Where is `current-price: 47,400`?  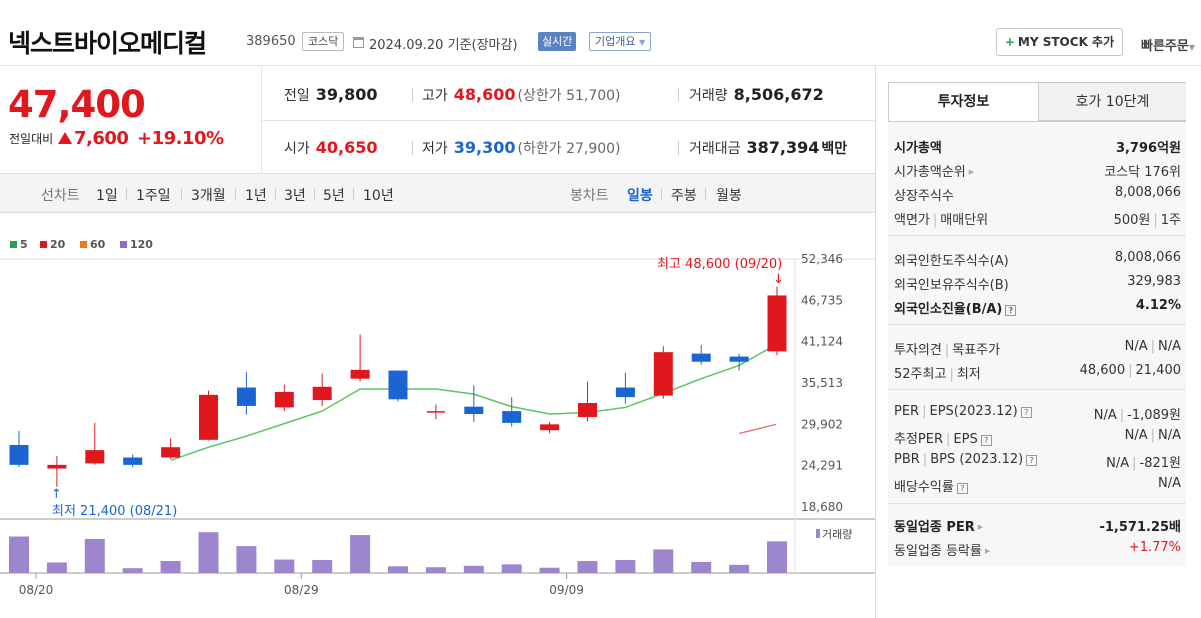 current-price: 47,400 is located at coordinates (77, 104).